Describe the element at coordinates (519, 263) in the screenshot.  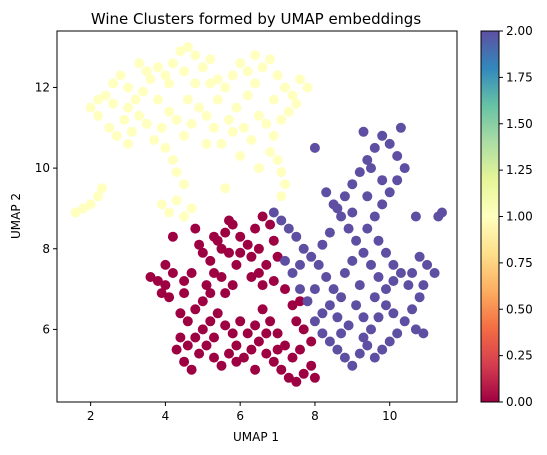
I see `colorbar-tick-label: 0.75` at that location.